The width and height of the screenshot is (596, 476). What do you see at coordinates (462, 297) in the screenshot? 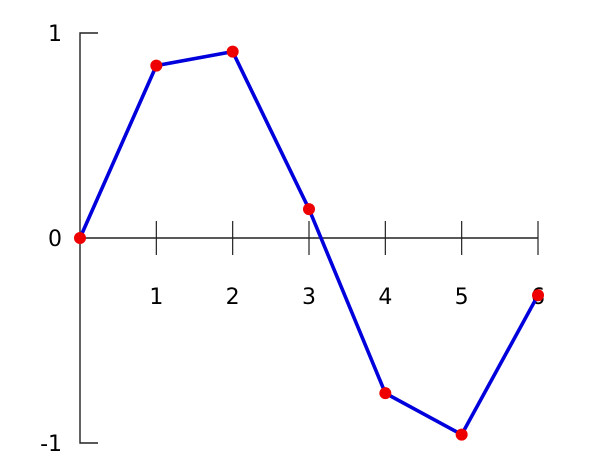
I see `x-tick-label-5: 5` at bounding box center [462, 297].